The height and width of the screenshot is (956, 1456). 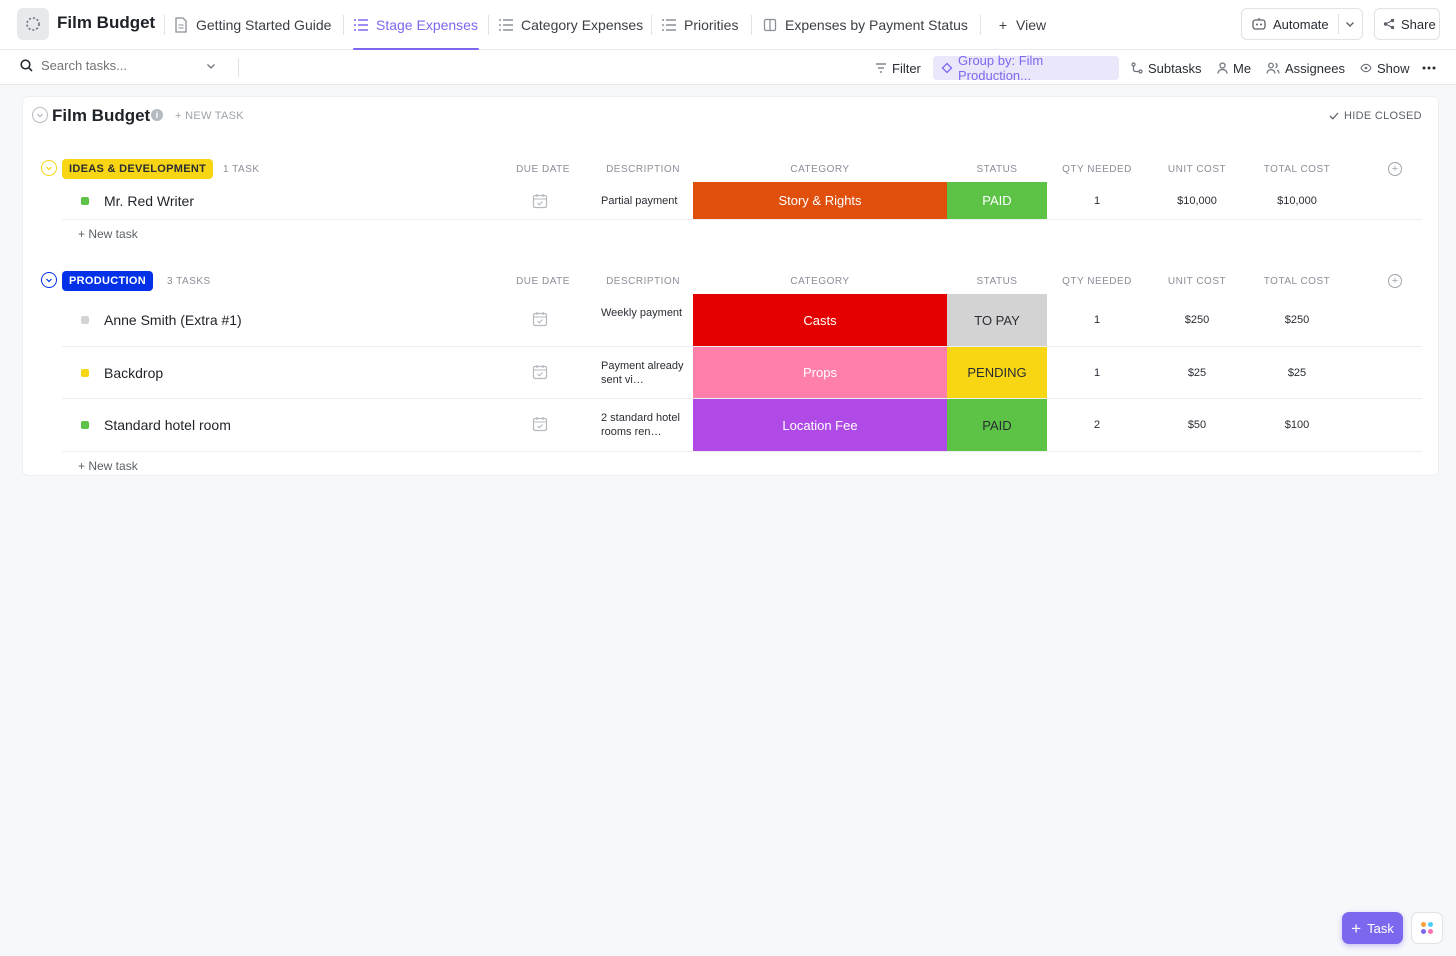 I want to click on qty-cell: 2, so click(x=1097, y=425).